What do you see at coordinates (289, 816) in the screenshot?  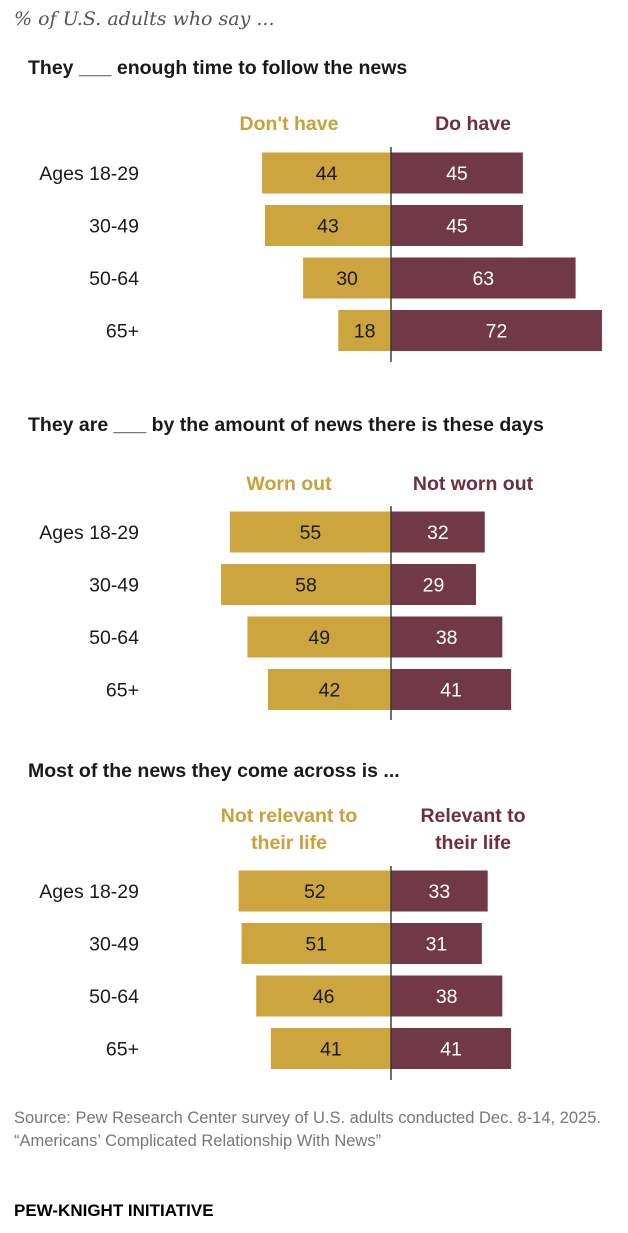 I see `legend-label-left: Not relevant to` at bounding box center [289, 816].